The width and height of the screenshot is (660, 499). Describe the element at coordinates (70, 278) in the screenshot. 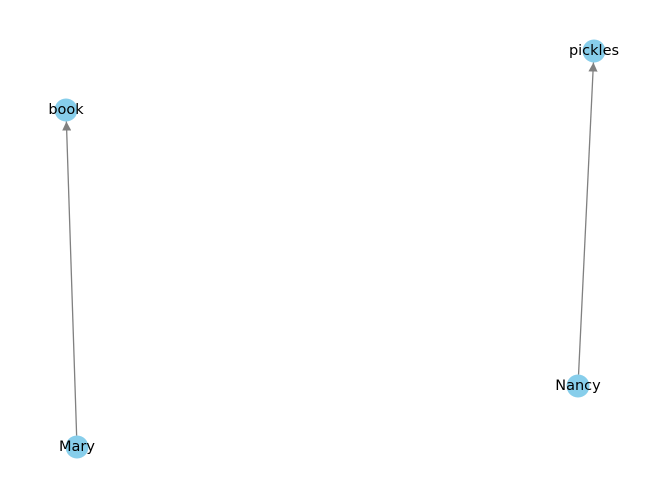

I see `edge-mary-book` at that location.